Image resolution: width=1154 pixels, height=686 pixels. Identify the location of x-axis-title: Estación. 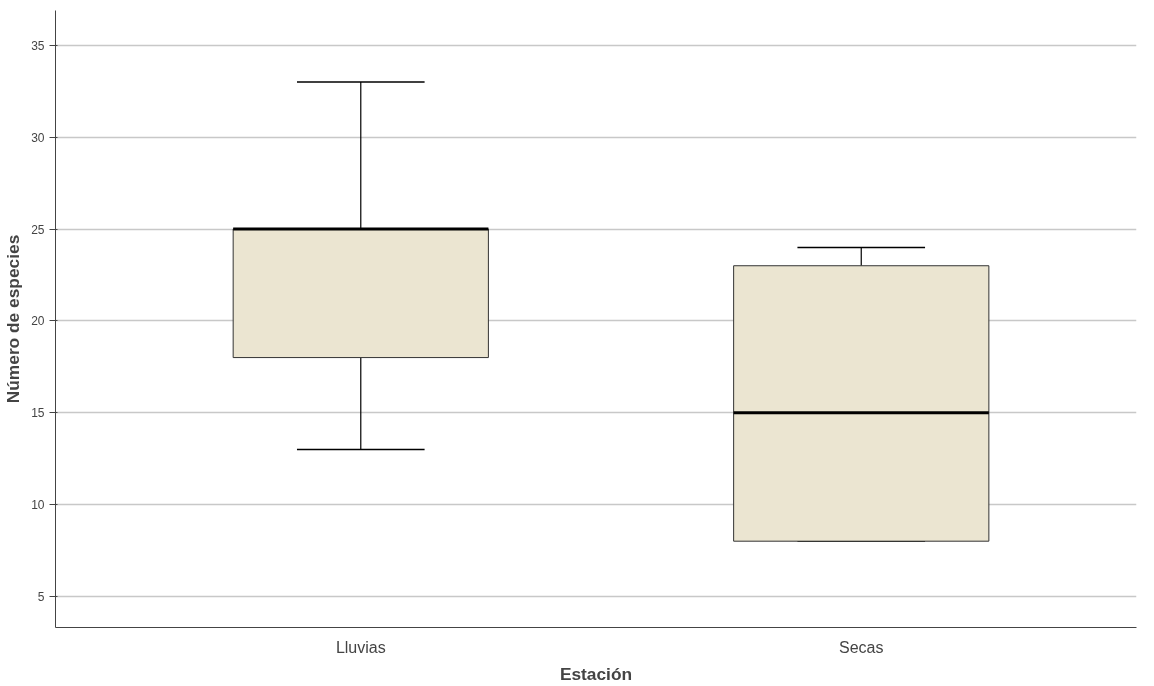
(596, 673).